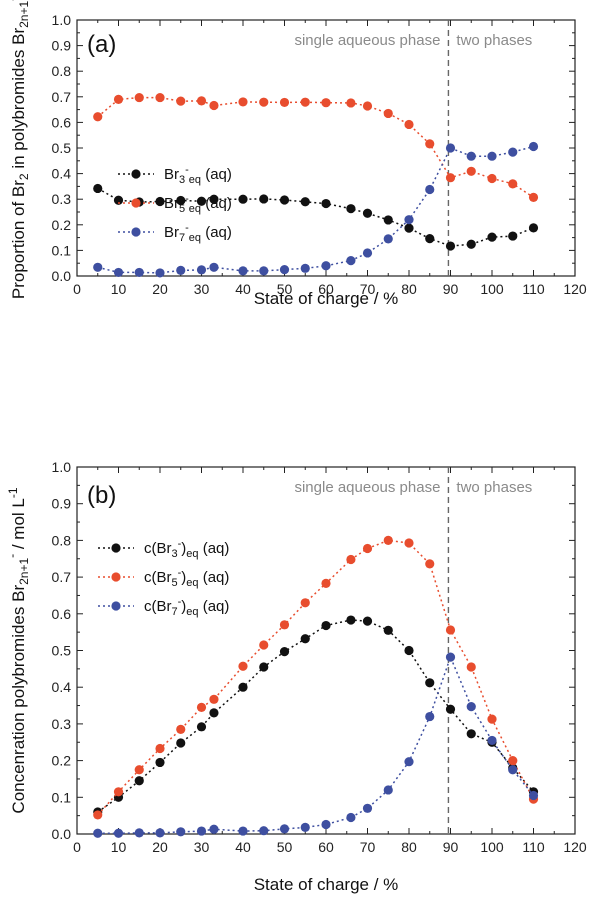 This screenshot has height=910, width=593. I want to click on x-tick-label: 80, so click(409, 289).